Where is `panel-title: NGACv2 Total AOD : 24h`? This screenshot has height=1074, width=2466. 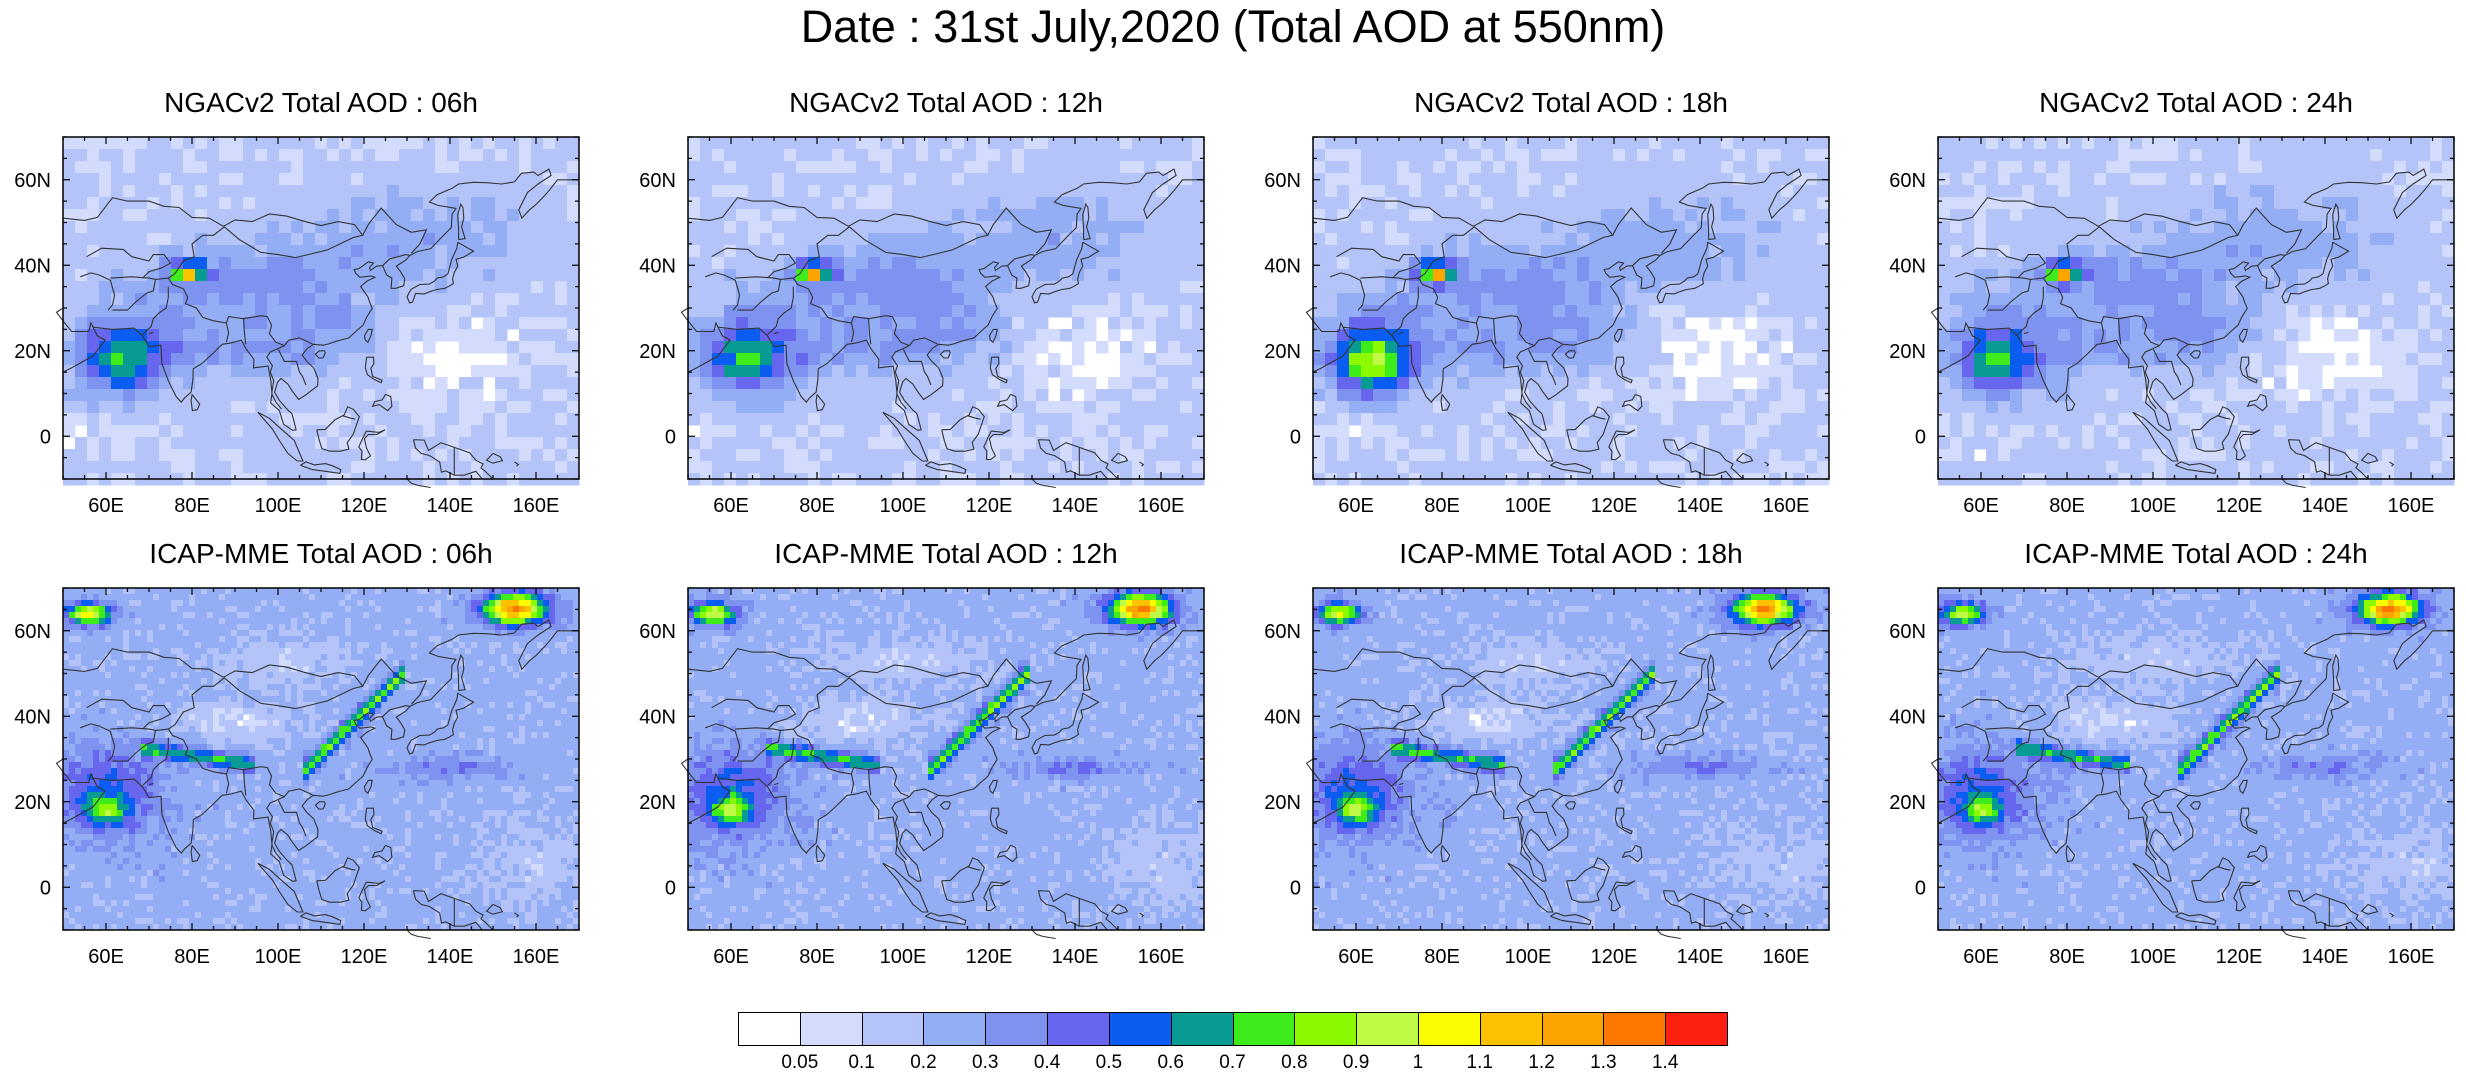 panel-title: NGACv2 Total AOD : 24h is located at coordinates (2196, 103).